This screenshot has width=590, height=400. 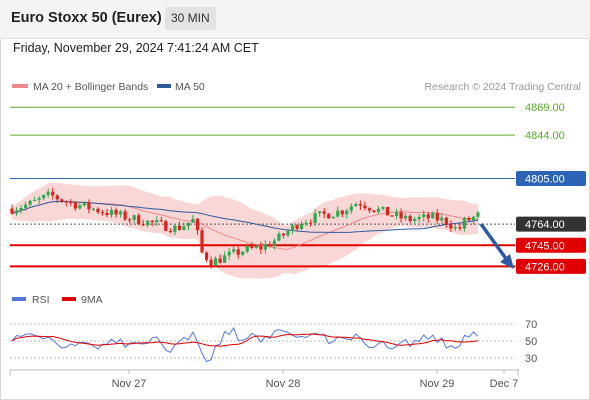 I want to click on ma50-legend-swatch, so click(x=164, y=86).